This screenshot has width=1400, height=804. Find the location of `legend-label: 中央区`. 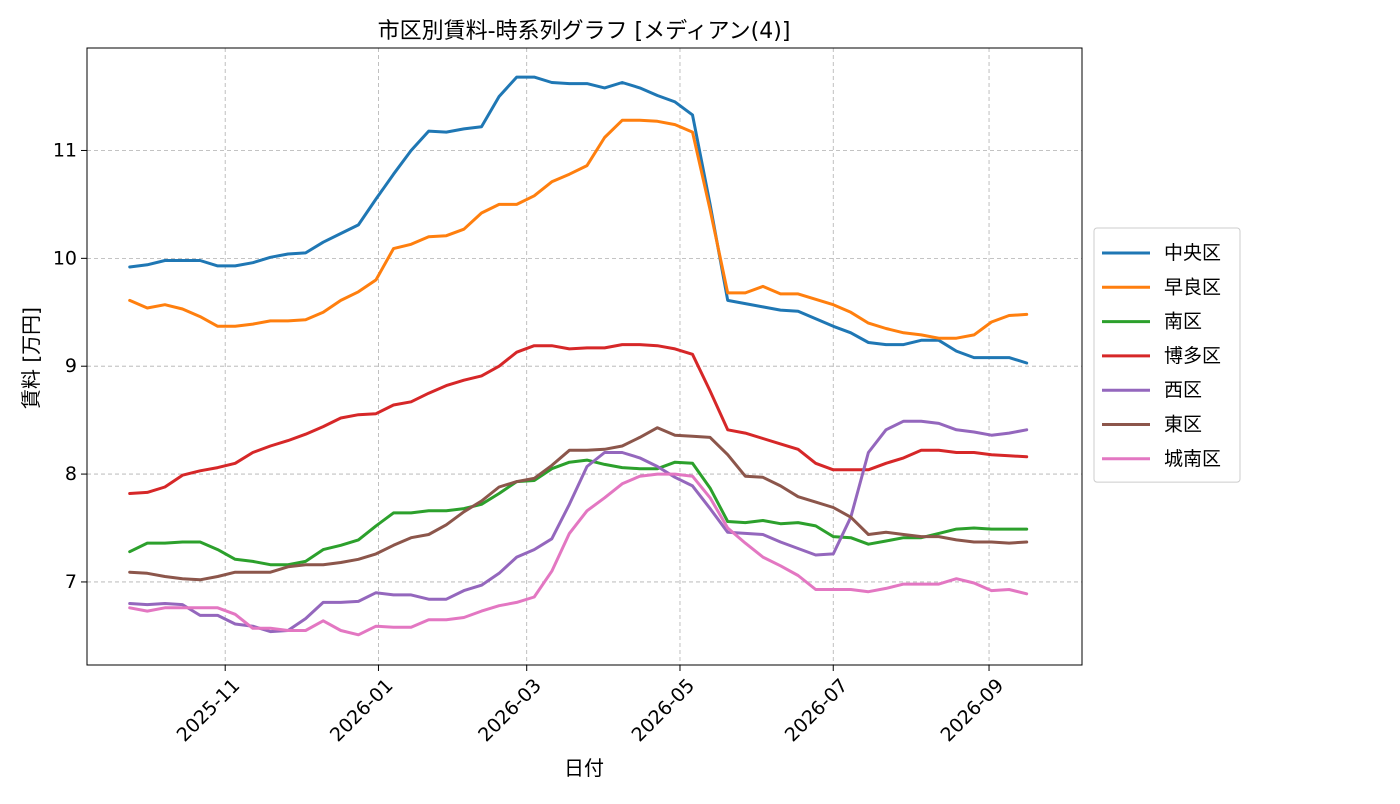

legend-label: 中央区 is located at coordinates (1192, 253).